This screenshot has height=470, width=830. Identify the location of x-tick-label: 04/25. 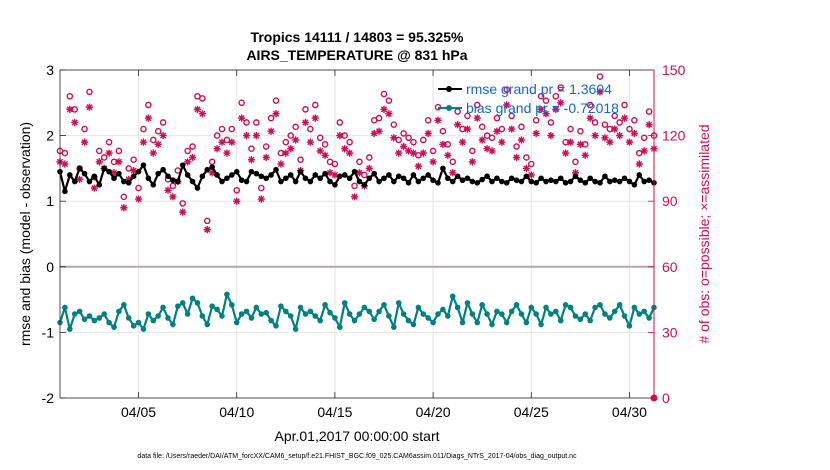
(531, 412).